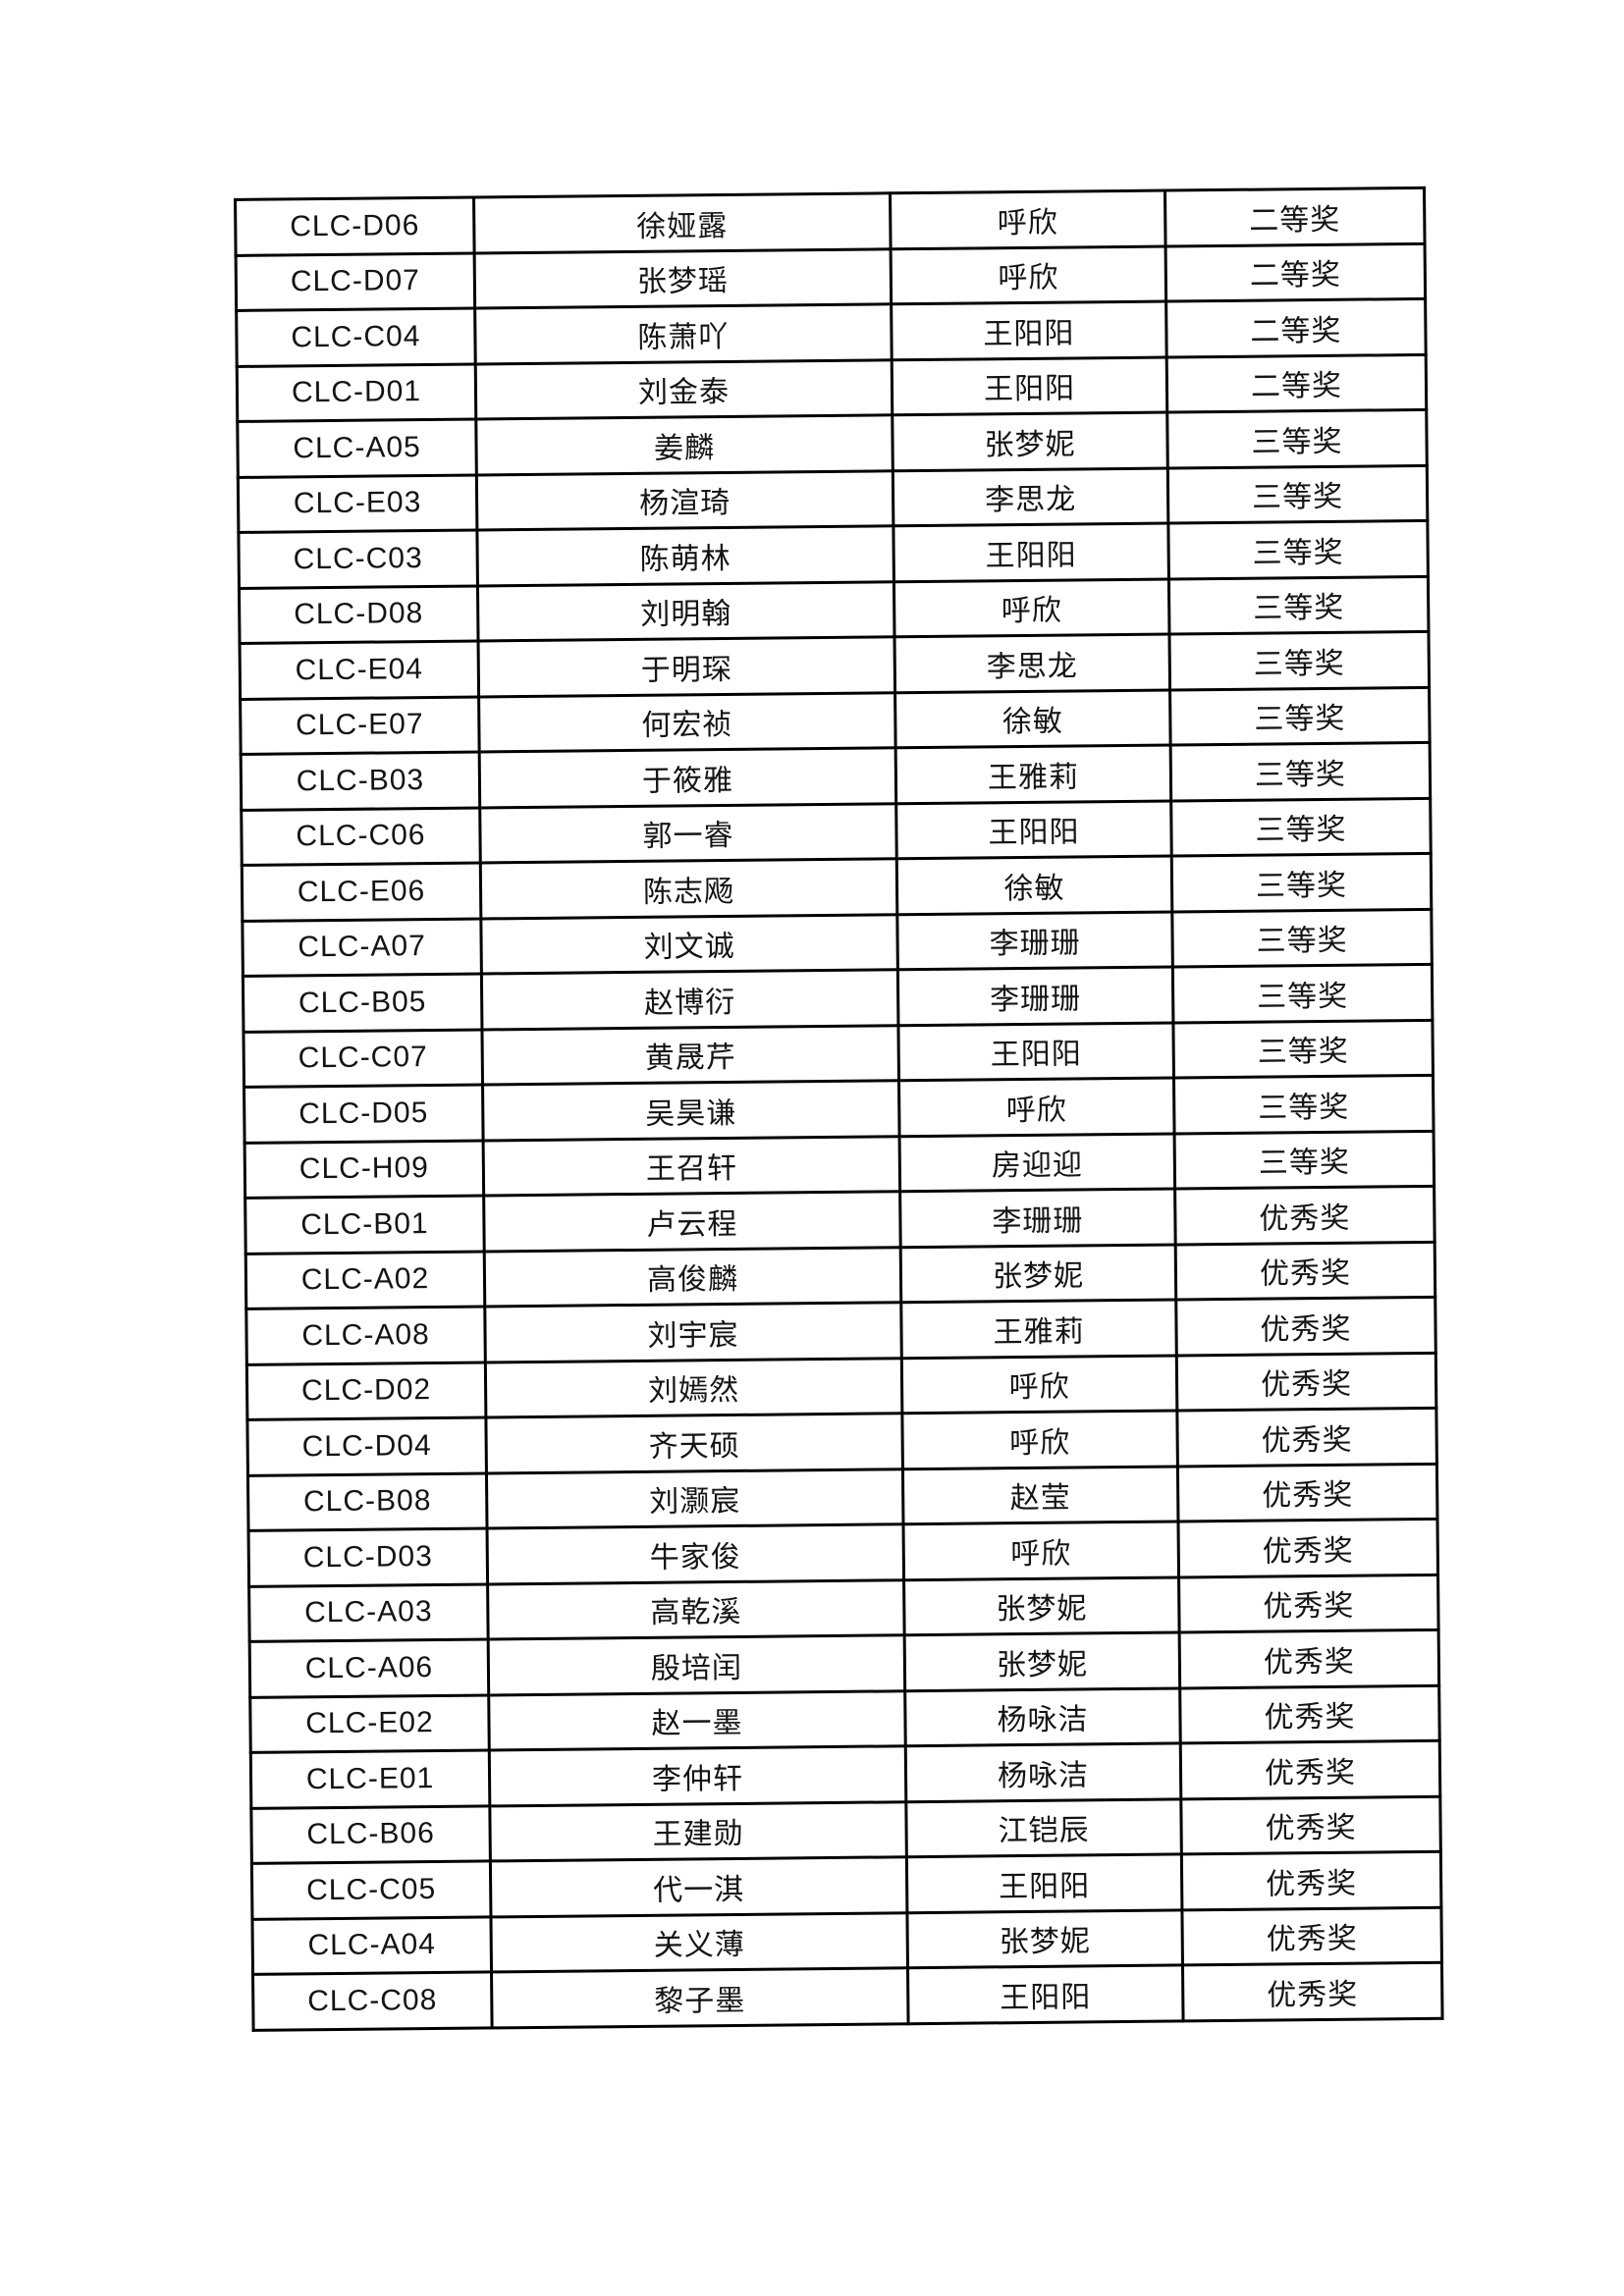  I want to click on cell-student-name: 高俊麟, so click(692, 1277).